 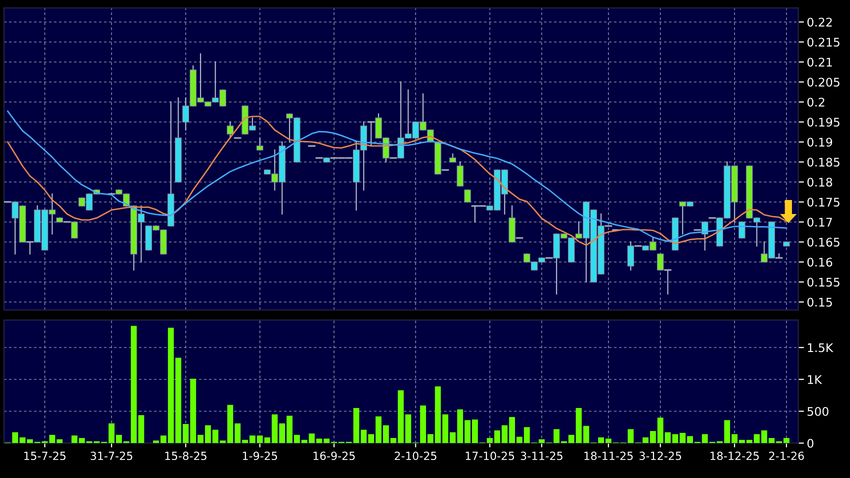 I want to click on y-tick-label: 1K, so click(x=815, y=379).